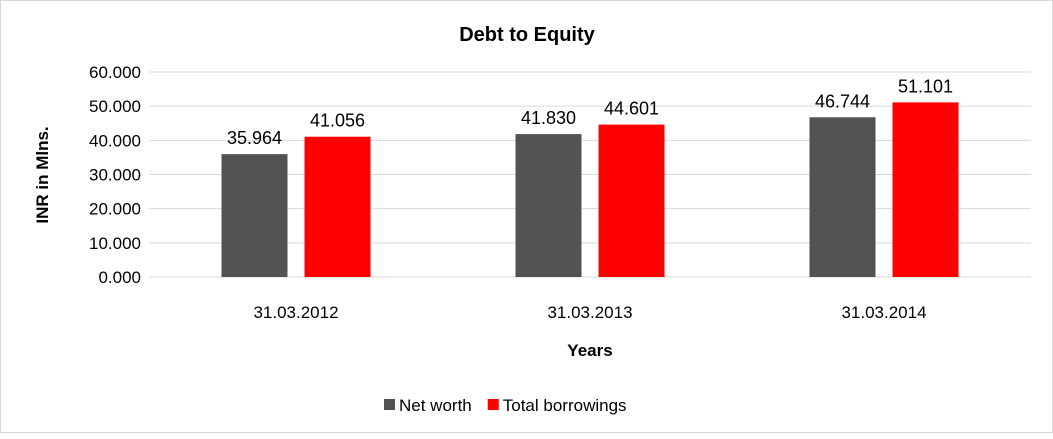  What do you see at coordinates (842, 101) in the screenshot?
I see `data-label: 46.744` at bounding box center [842, 101].